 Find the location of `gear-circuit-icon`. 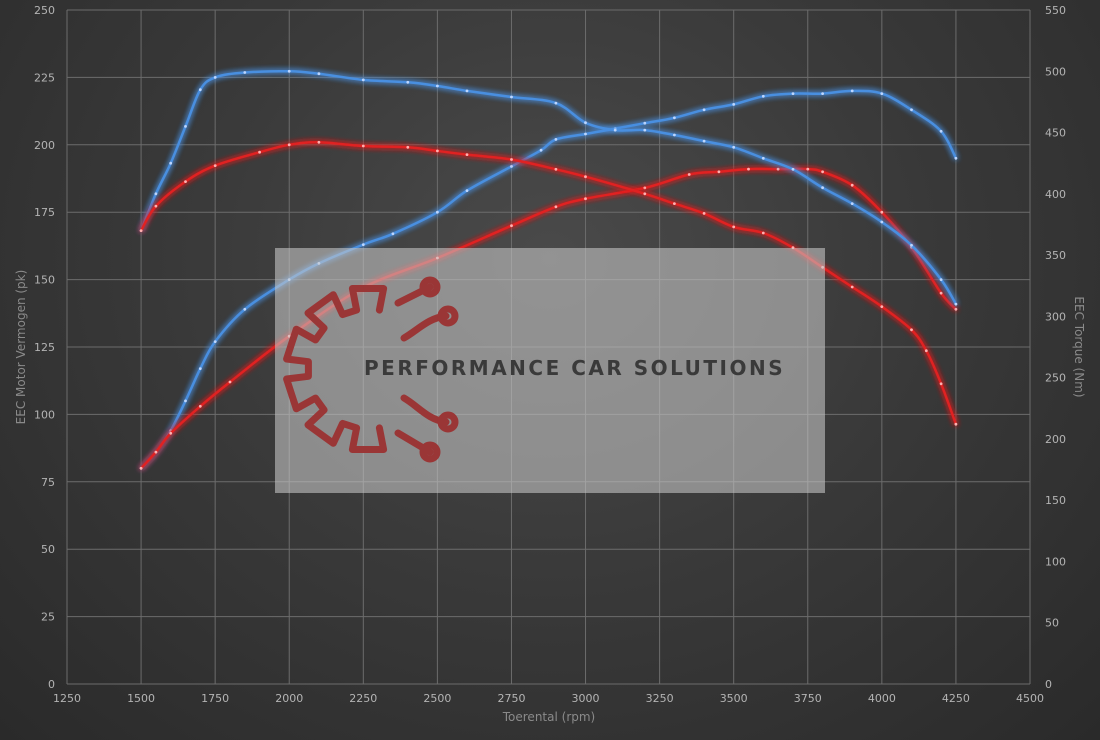

gear-circuit-icon is located at coordinates (371, 369).